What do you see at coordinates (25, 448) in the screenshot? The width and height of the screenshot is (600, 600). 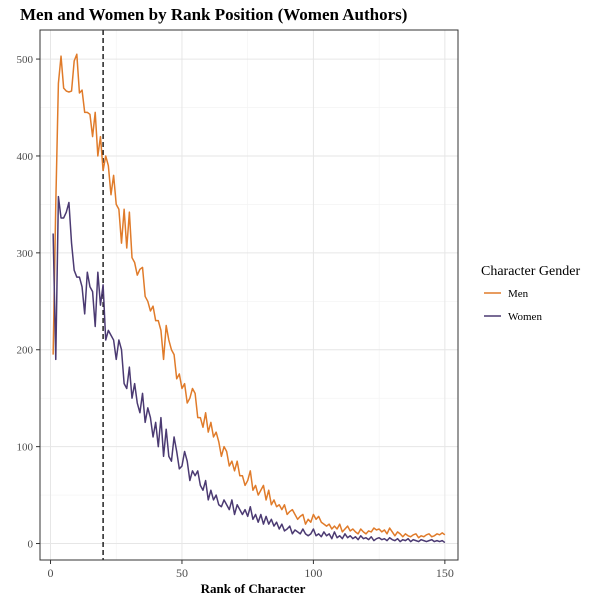 I see `y-tick-label: 100` at bounding box center [25, 448].